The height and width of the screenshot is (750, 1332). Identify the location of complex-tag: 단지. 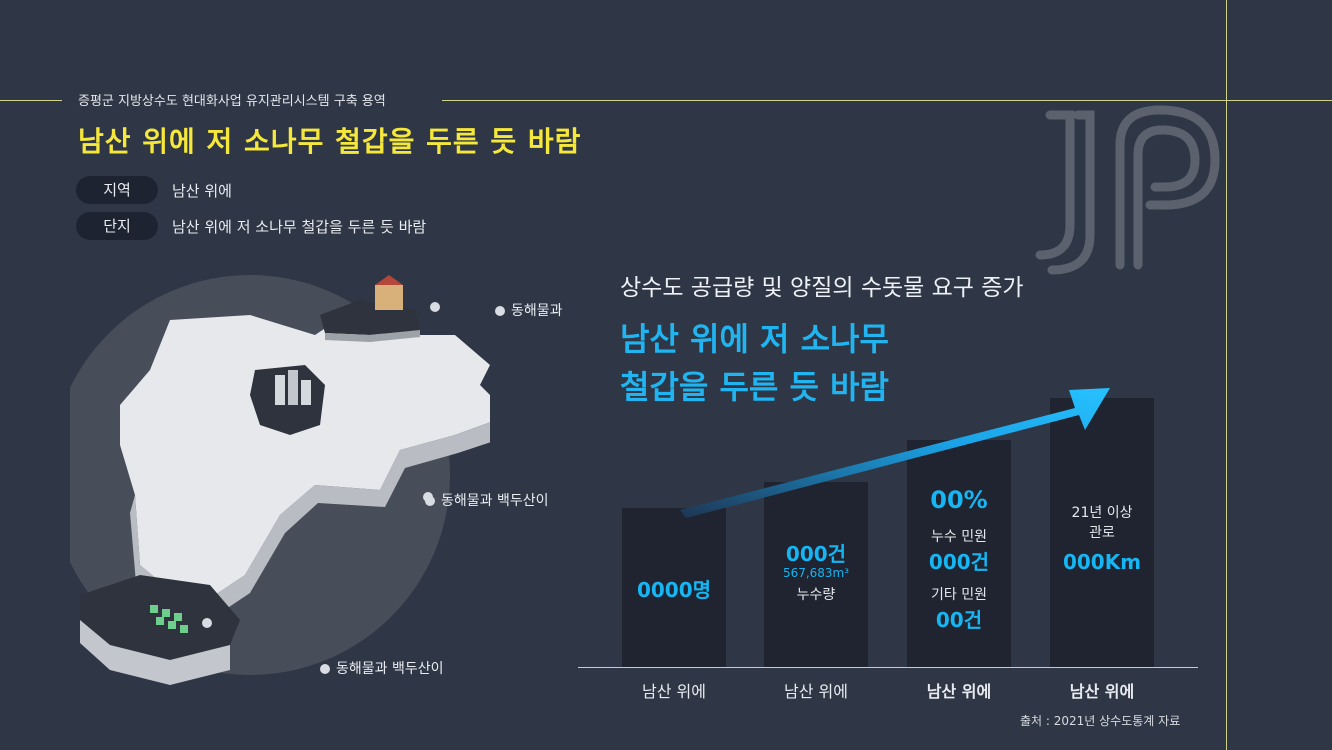
(117, 226).